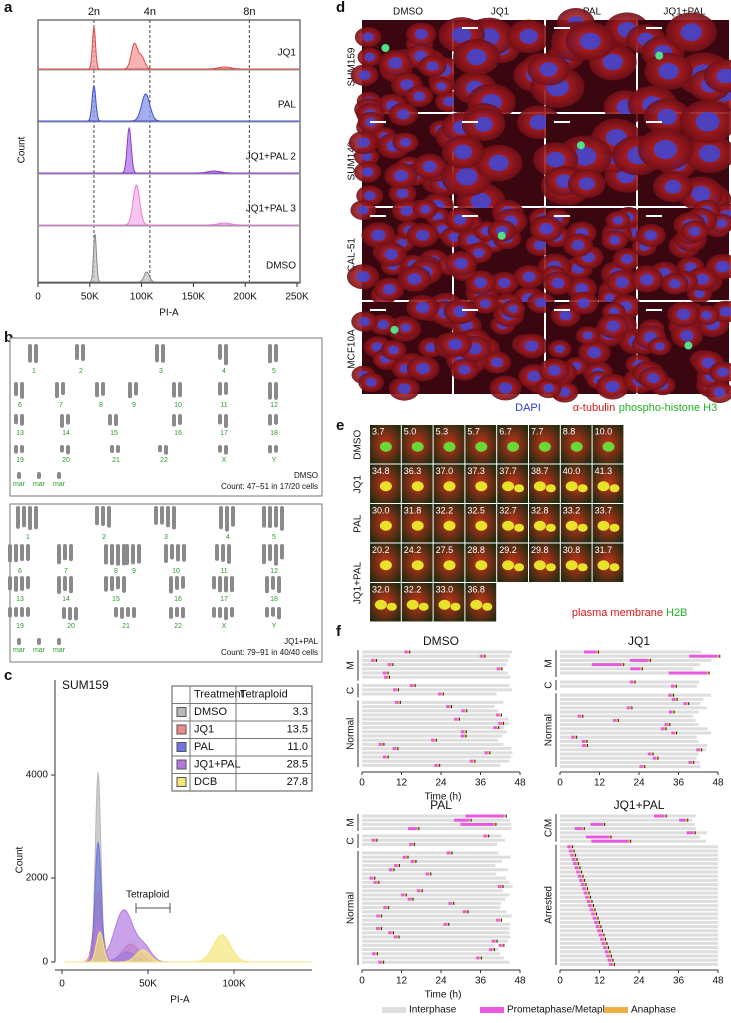  I want to click on row-label: JQ1, so click(358, 484).